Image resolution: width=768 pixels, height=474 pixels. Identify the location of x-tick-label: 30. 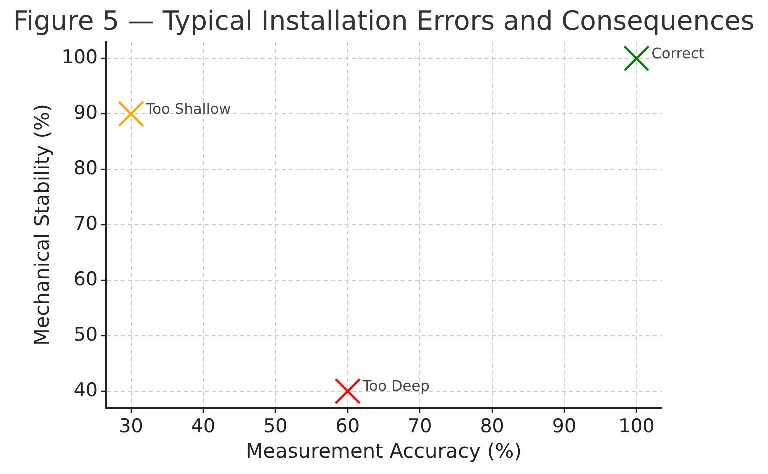
(131, 426).